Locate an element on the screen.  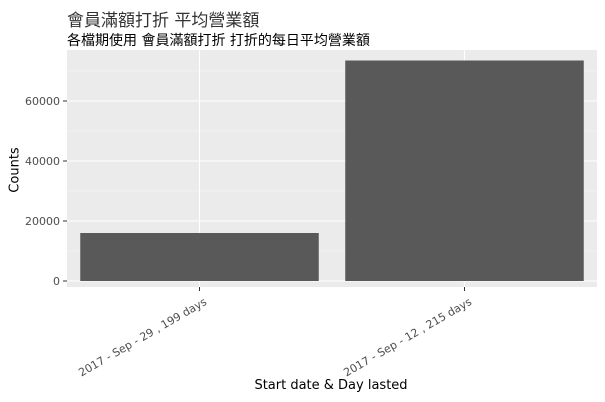
x-tick-label: 2017 - Sep - 12 , 215 days is located at coordinates (407, 337).